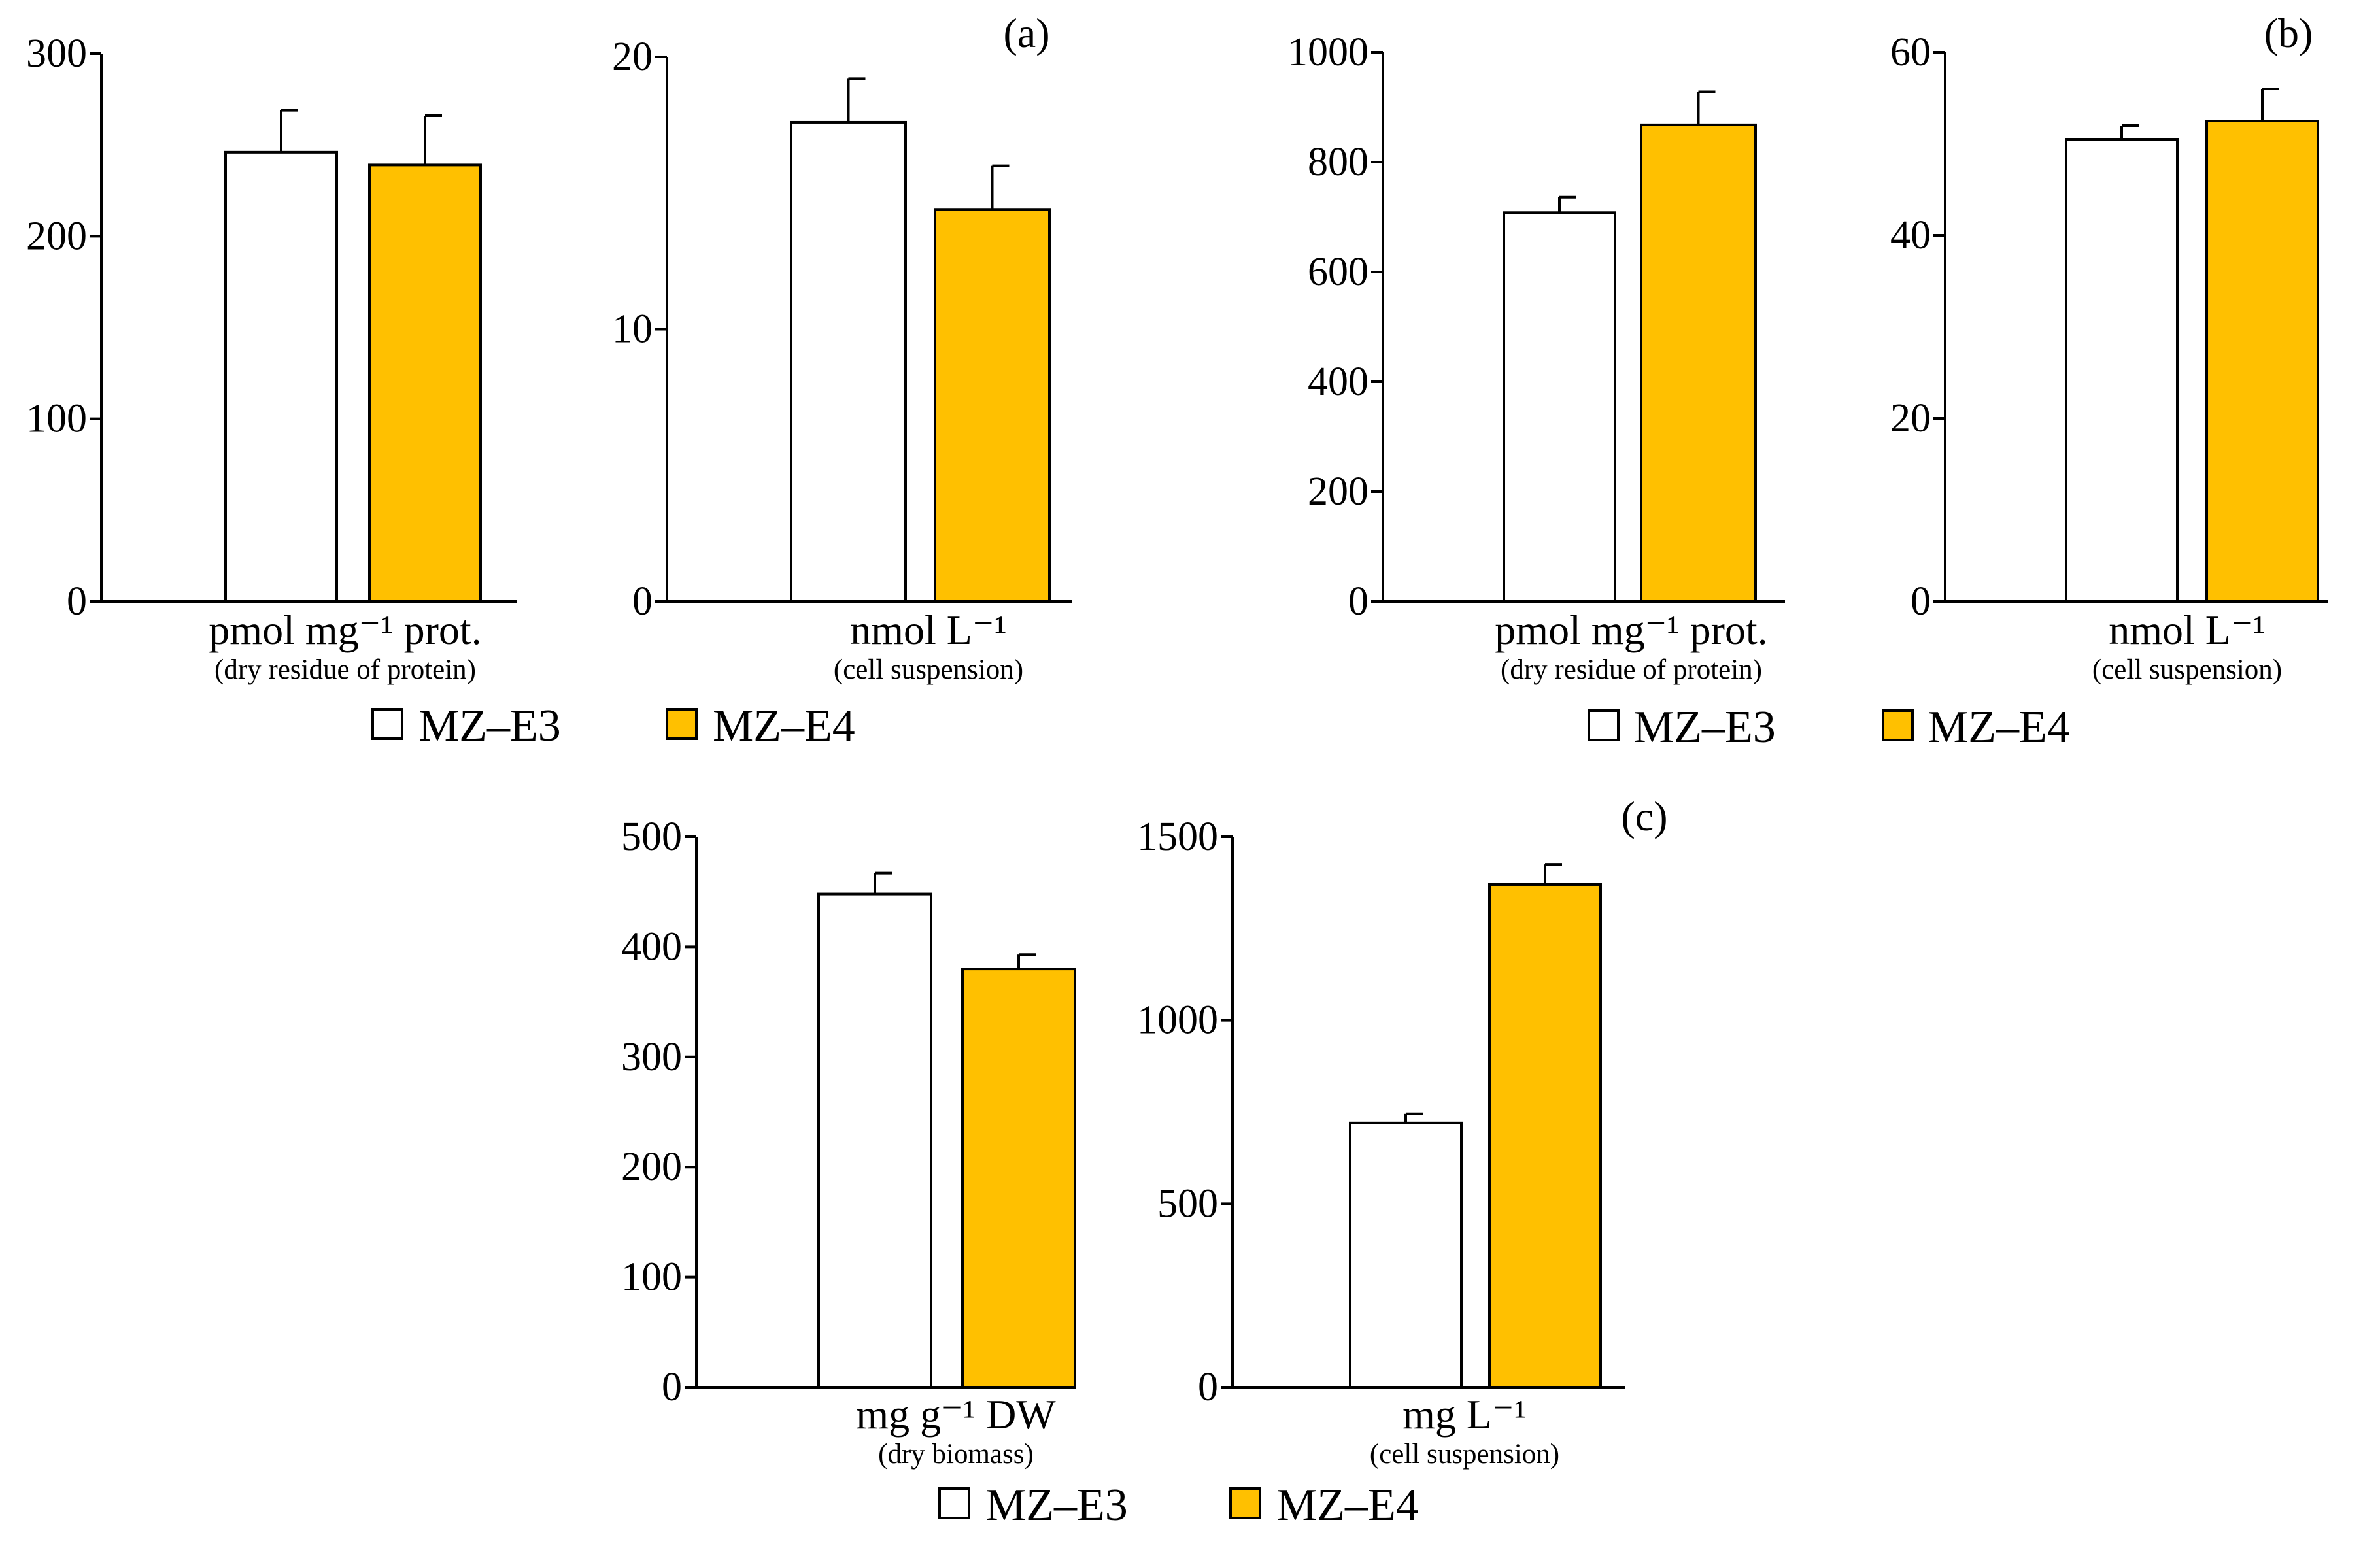 The image size is (2380, 1550). What do you see at coordinates (1026, 33) in the screenshot?
I see `panel-label-a: (a)` at bounding box center [1026, 33].